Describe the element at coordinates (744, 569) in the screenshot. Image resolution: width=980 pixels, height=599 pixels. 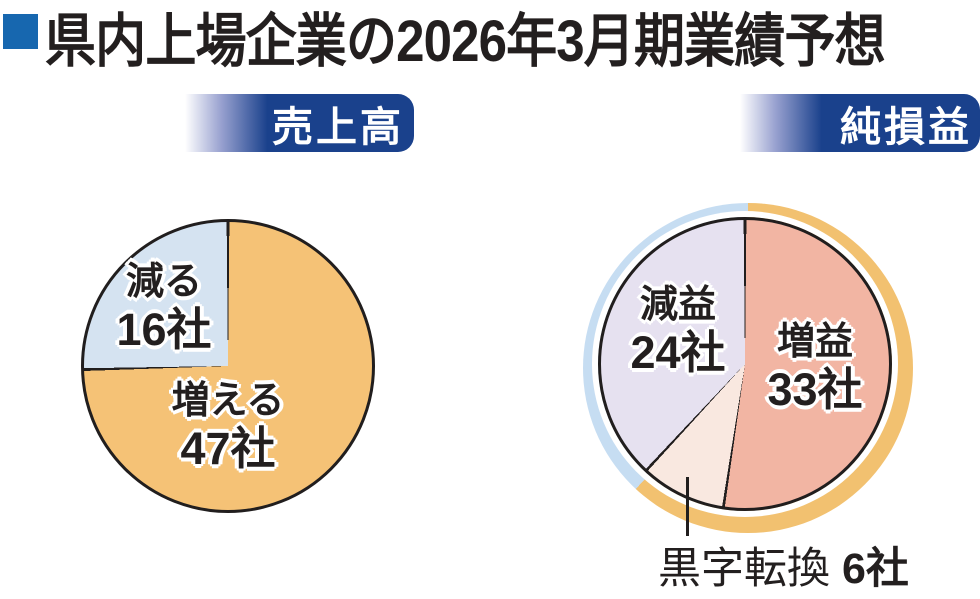
I see `black-ink-conversion-name: 黒字転換` at that location.